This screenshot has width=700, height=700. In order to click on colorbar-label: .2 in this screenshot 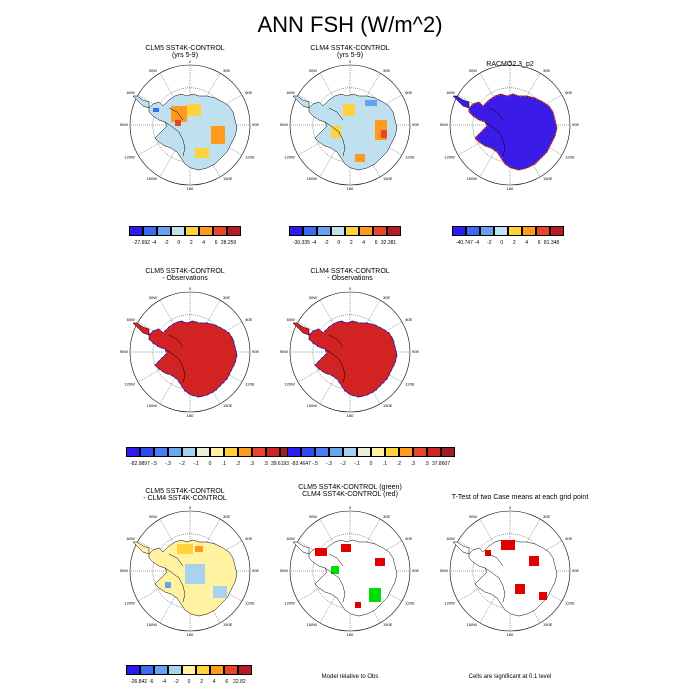, I will do `click(238, 464)`.